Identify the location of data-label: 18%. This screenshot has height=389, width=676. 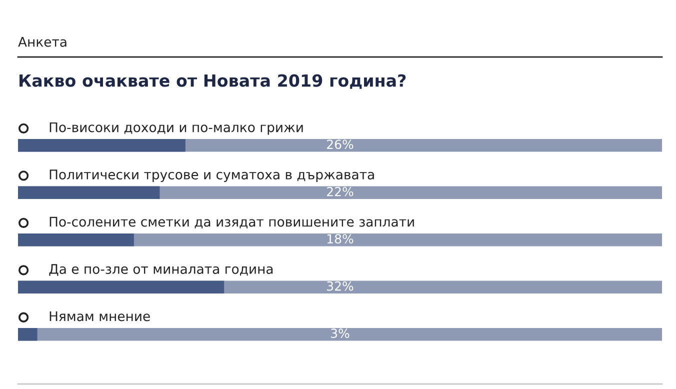
(340, 239).